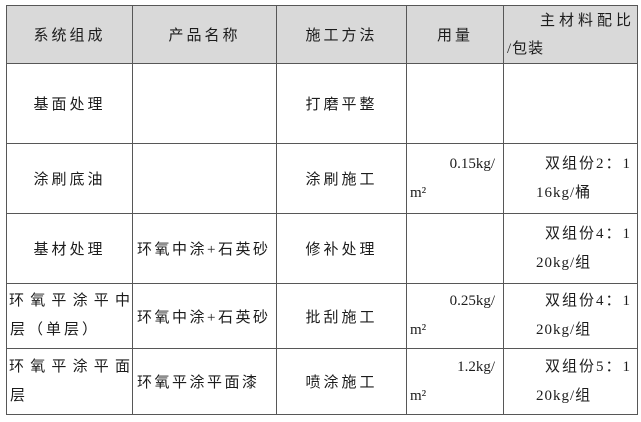 The width and height of the screenshot is (641, 422). Describe the element at coordinates (476, 366) in the screenshot. I see `usage-amount: 1.2kg/` at that location.